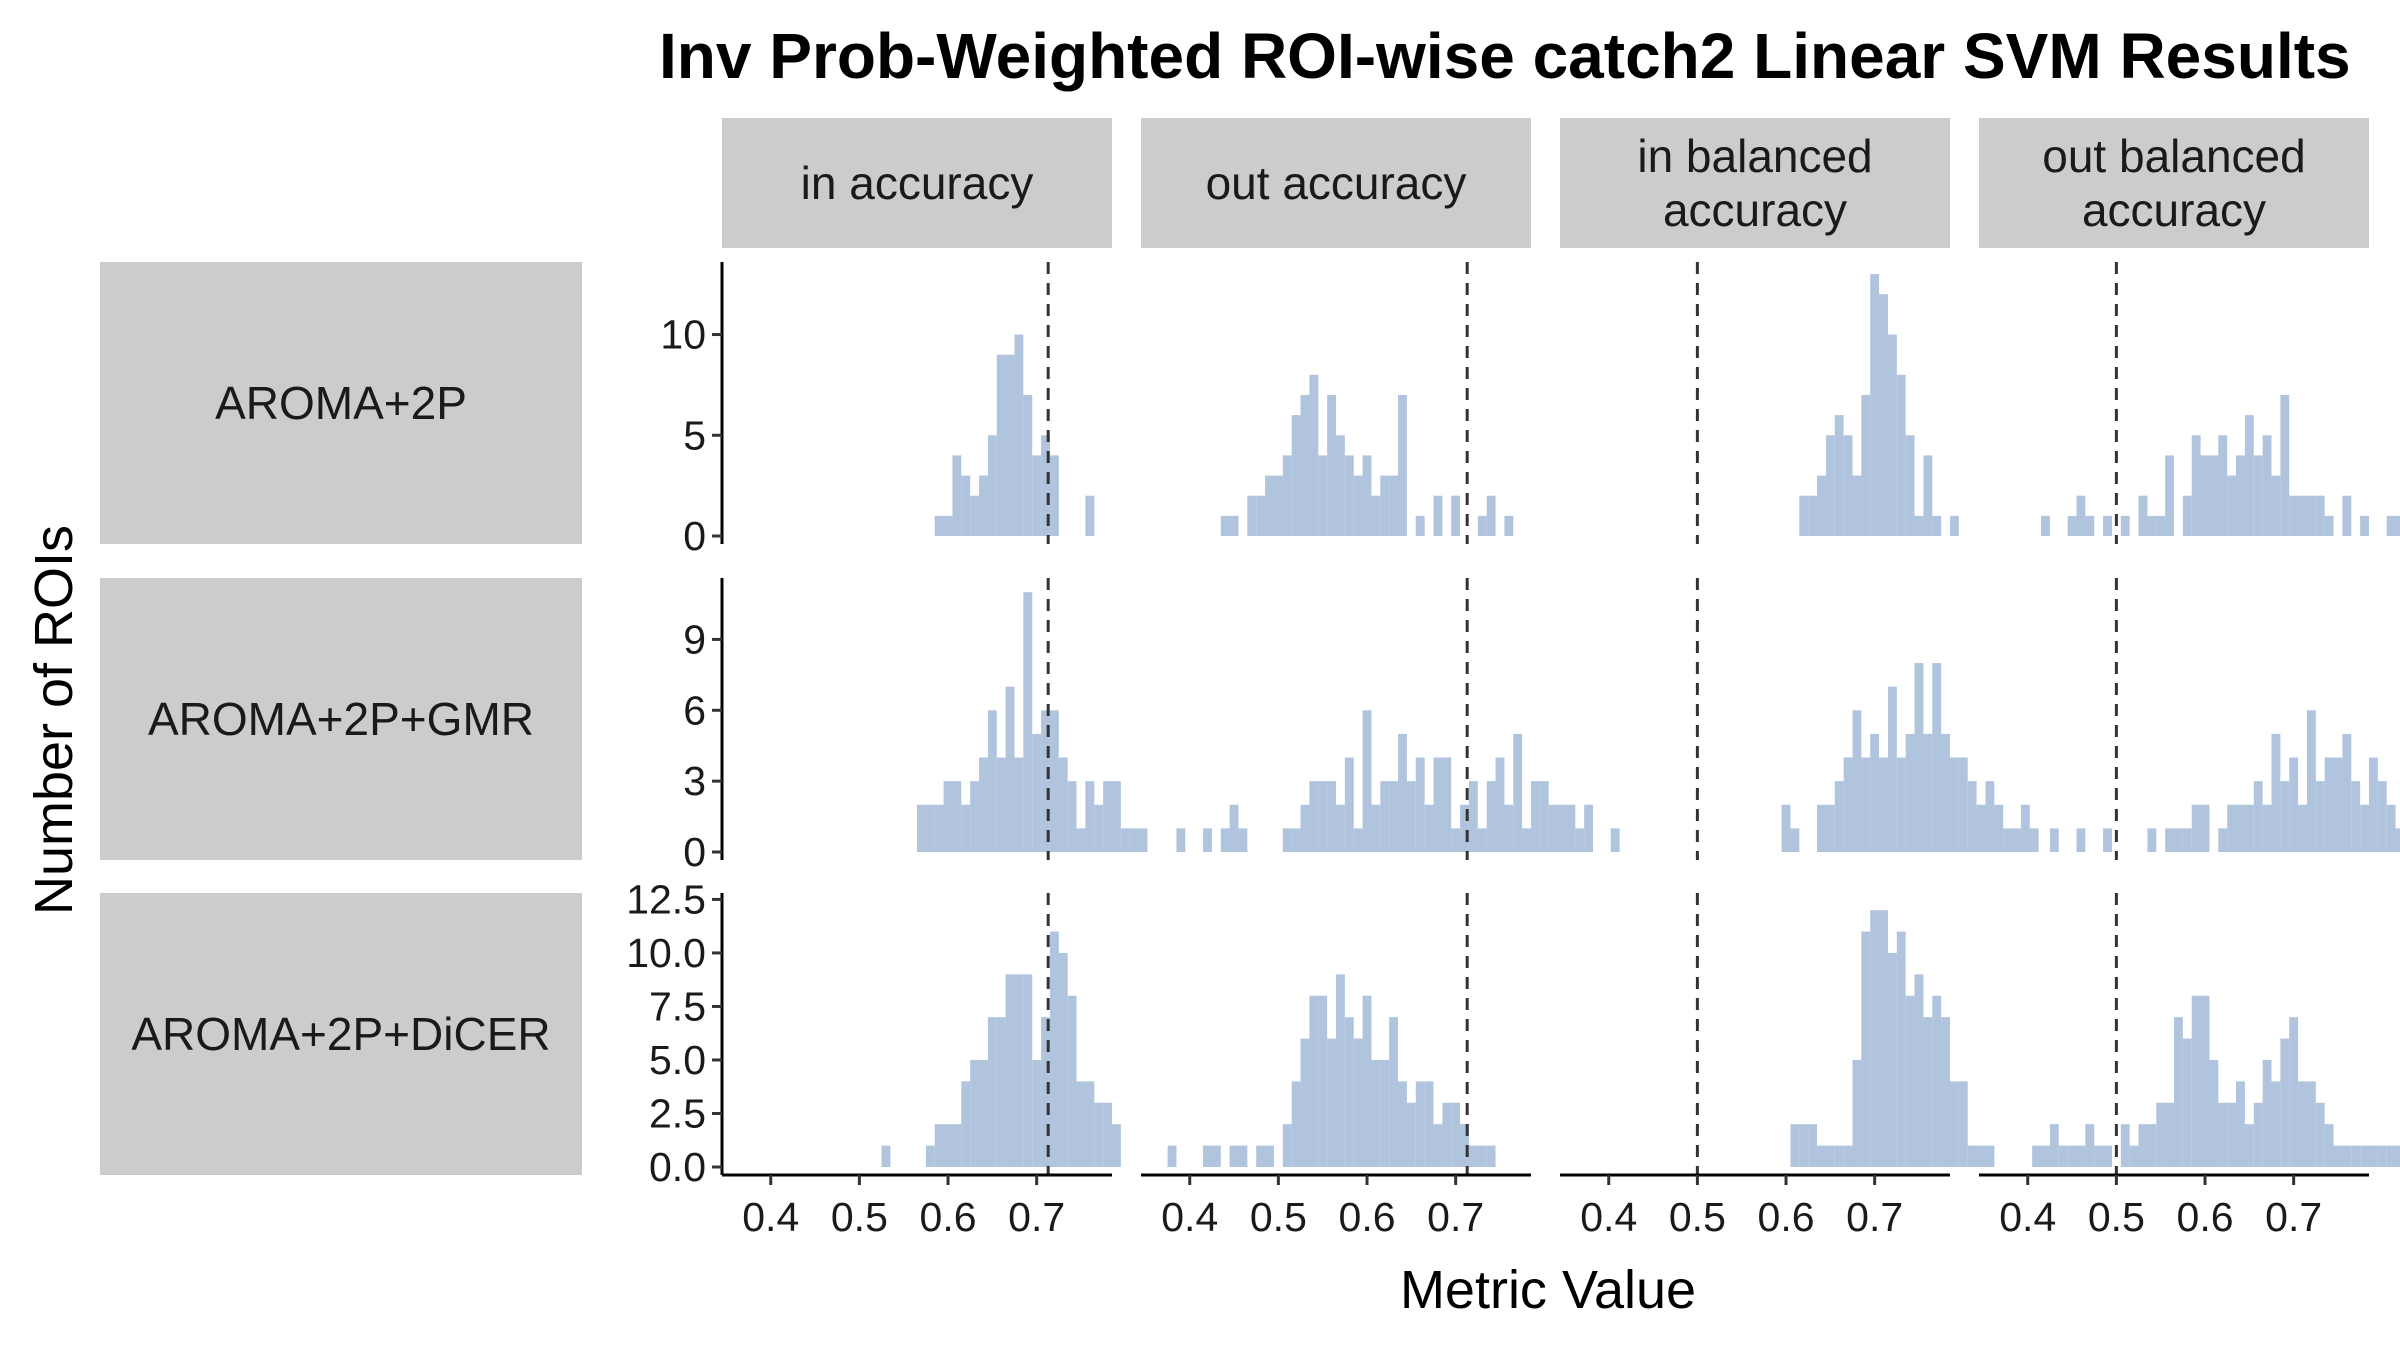  I want to click on y-tick-label: 7.5, so click(677, 1006).